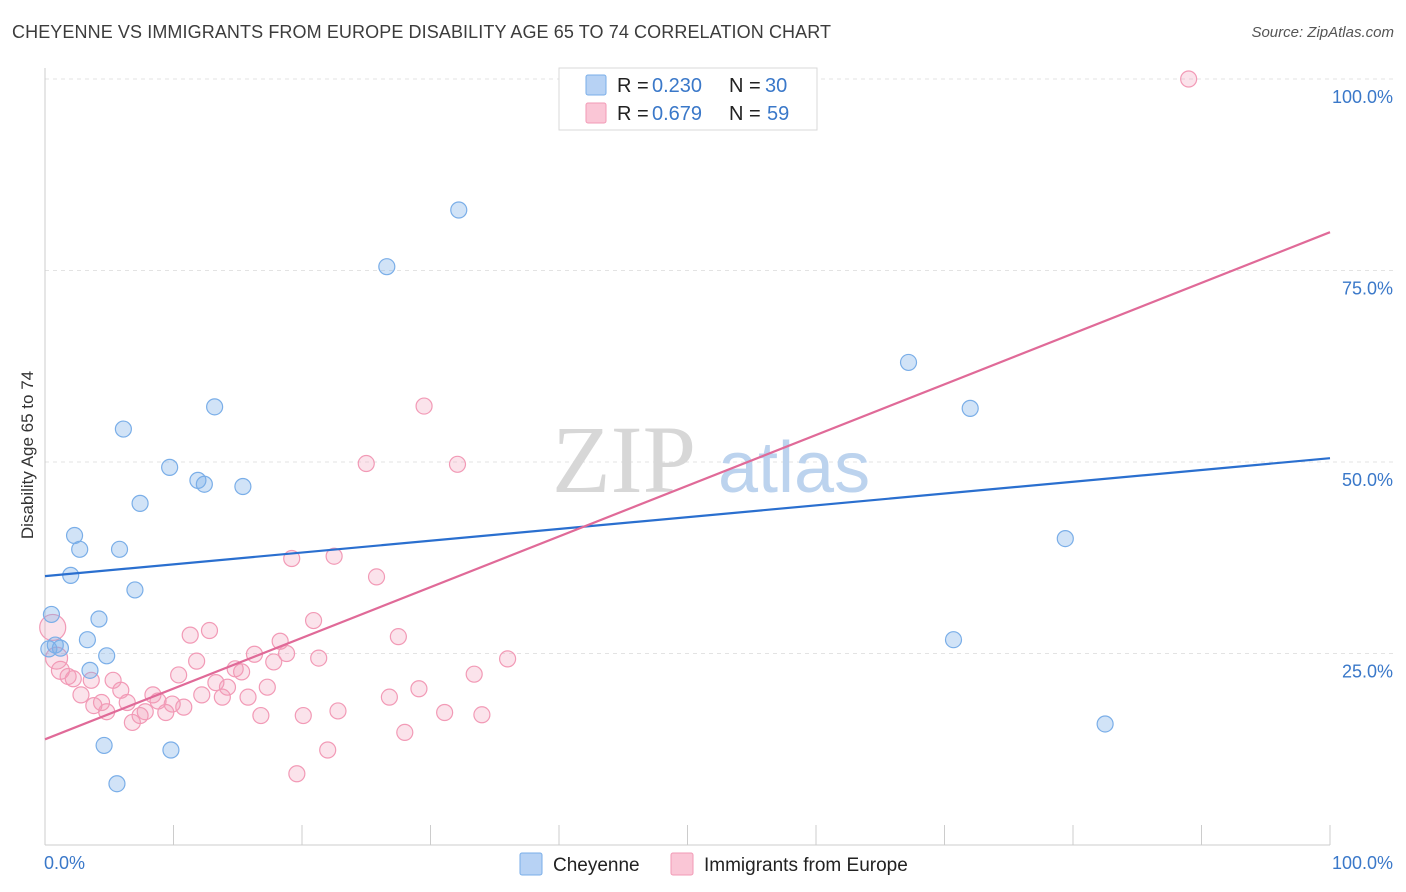 This screenshot has width=1406, height=892. Describe the element at coordinates (64, 863) in the screenshot. I see `x-tick-label-0: 0.0%` at that location.